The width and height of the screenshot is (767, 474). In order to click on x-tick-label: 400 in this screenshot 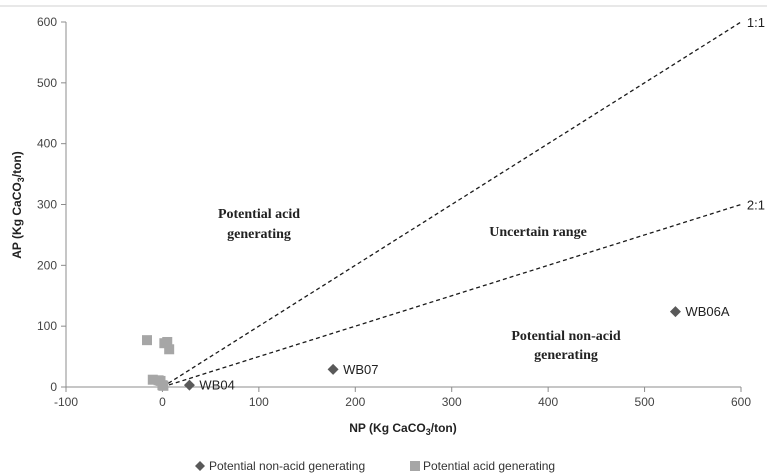, I will do `click(548, 402)`.